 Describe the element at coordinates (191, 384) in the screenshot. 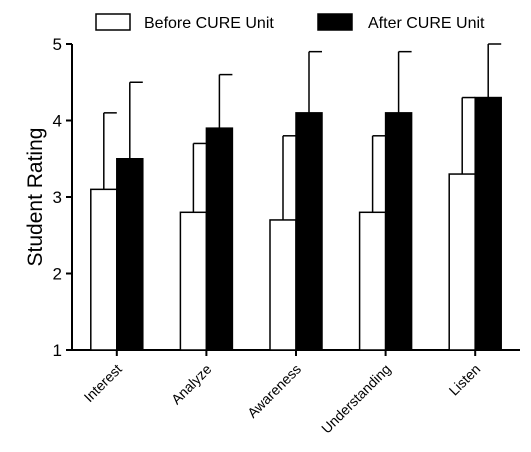

I see `x-tick-label: Analyze` at that location.